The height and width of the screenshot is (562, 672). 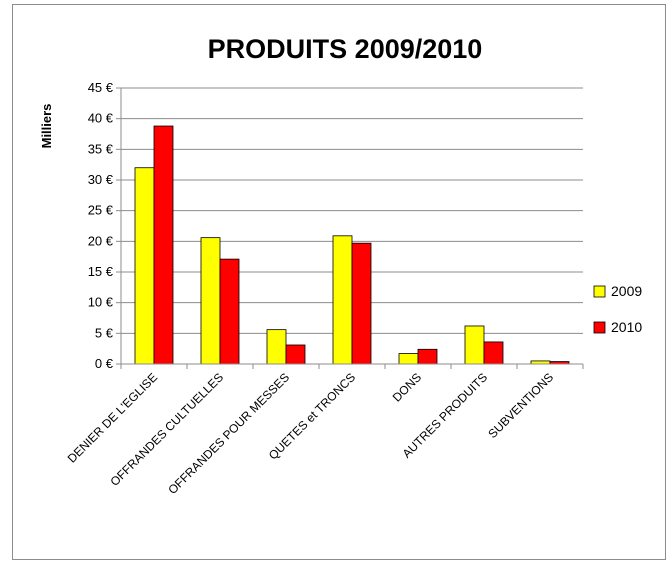 What do you see at coordinates (101, 179) in the screenshot?
I see `y-tick-label: 30 €` at bounding box center [101, 179].